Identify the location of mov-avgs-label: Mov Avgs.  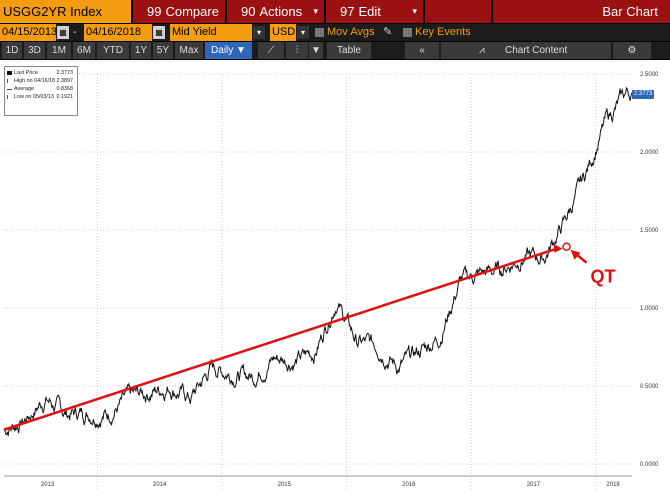
(351, 32).